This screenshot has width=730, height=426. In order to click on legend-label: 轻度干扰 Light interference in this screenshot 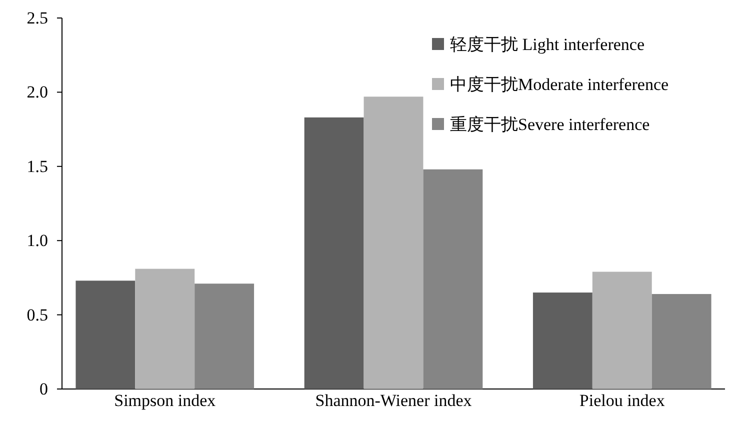, I will do `click(547, 44)`.